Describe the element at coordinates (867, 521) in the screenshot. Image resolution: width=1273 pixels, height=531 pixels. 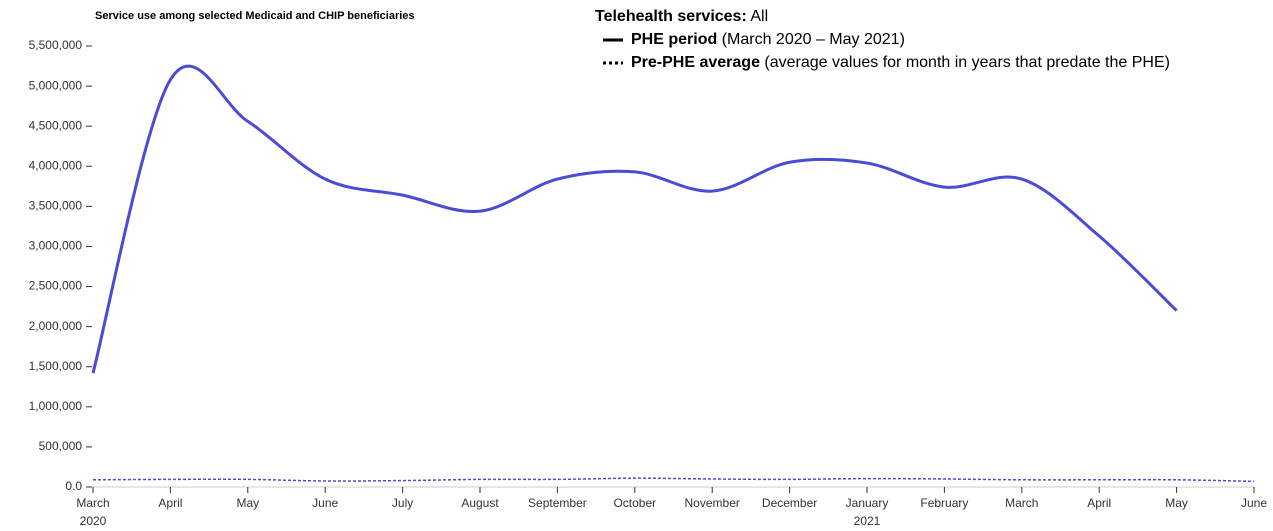
I see `x-year-label: 2021` at that location.